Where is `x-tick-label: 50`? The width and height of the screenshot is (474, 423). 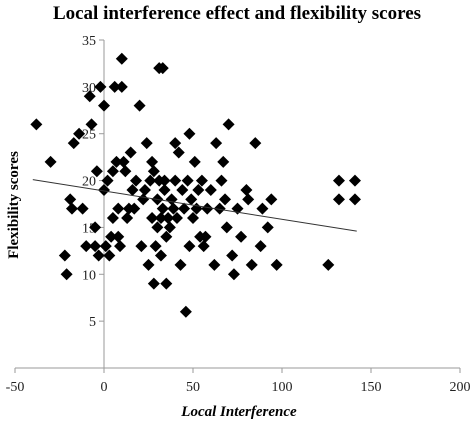 x-tick-label: 50 is located at coordinates (193, 387).